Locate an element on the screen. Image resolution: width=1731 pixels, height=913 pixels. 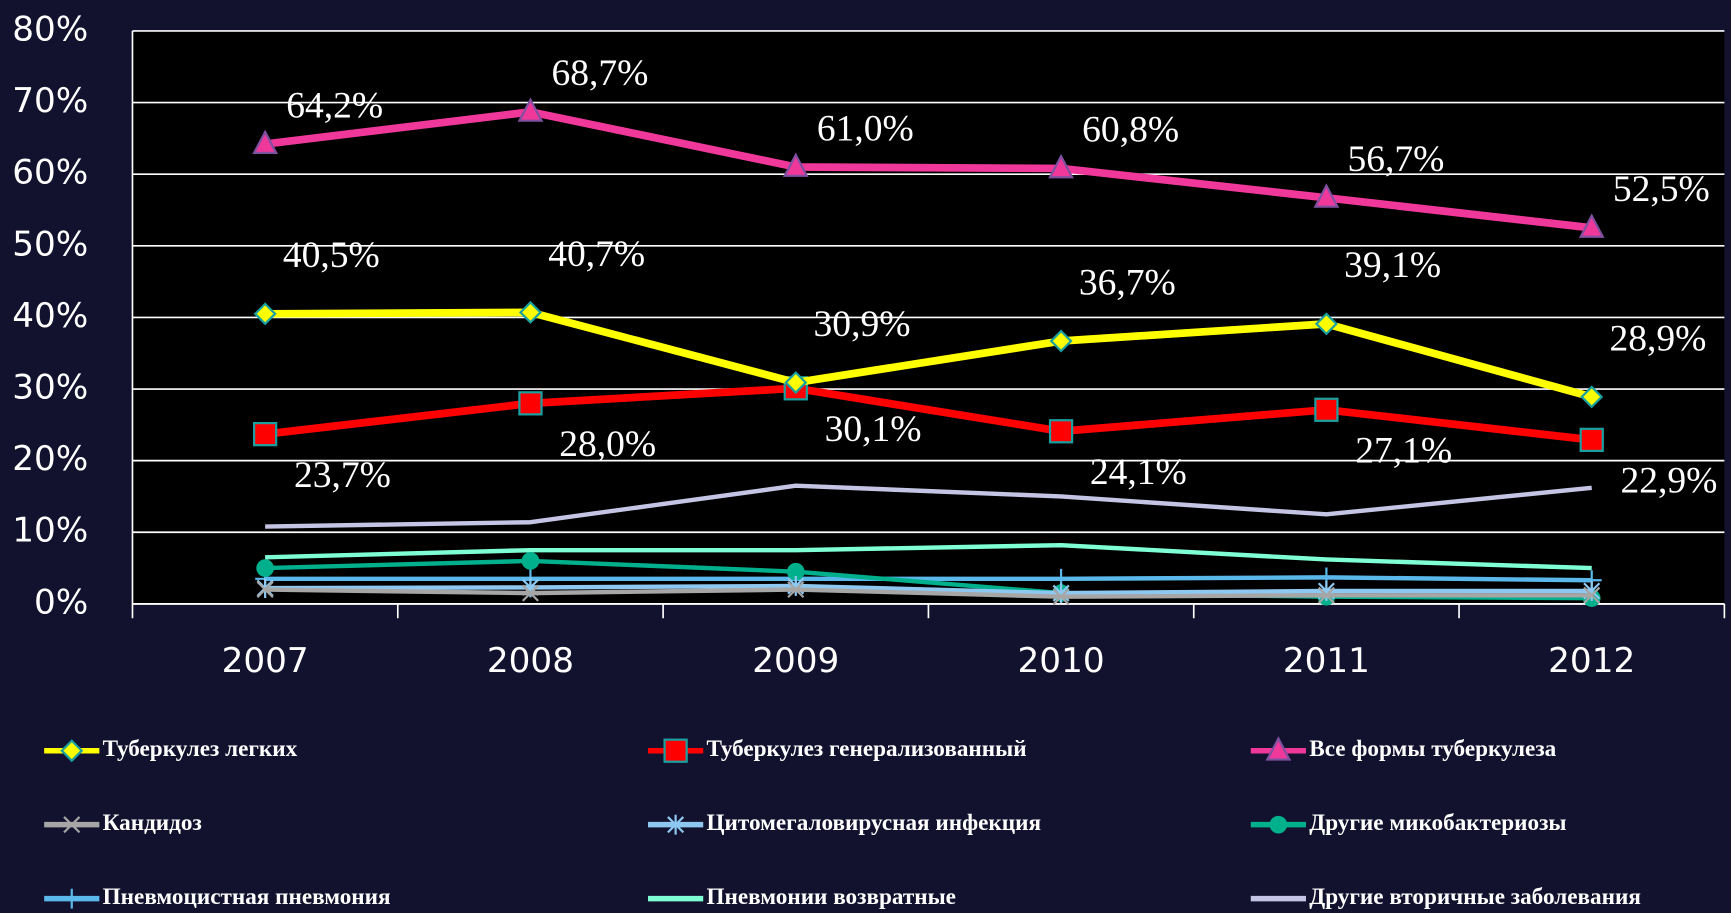
legend-entry: Пневмоцистная пневмония is located at coordinates (217, 897).